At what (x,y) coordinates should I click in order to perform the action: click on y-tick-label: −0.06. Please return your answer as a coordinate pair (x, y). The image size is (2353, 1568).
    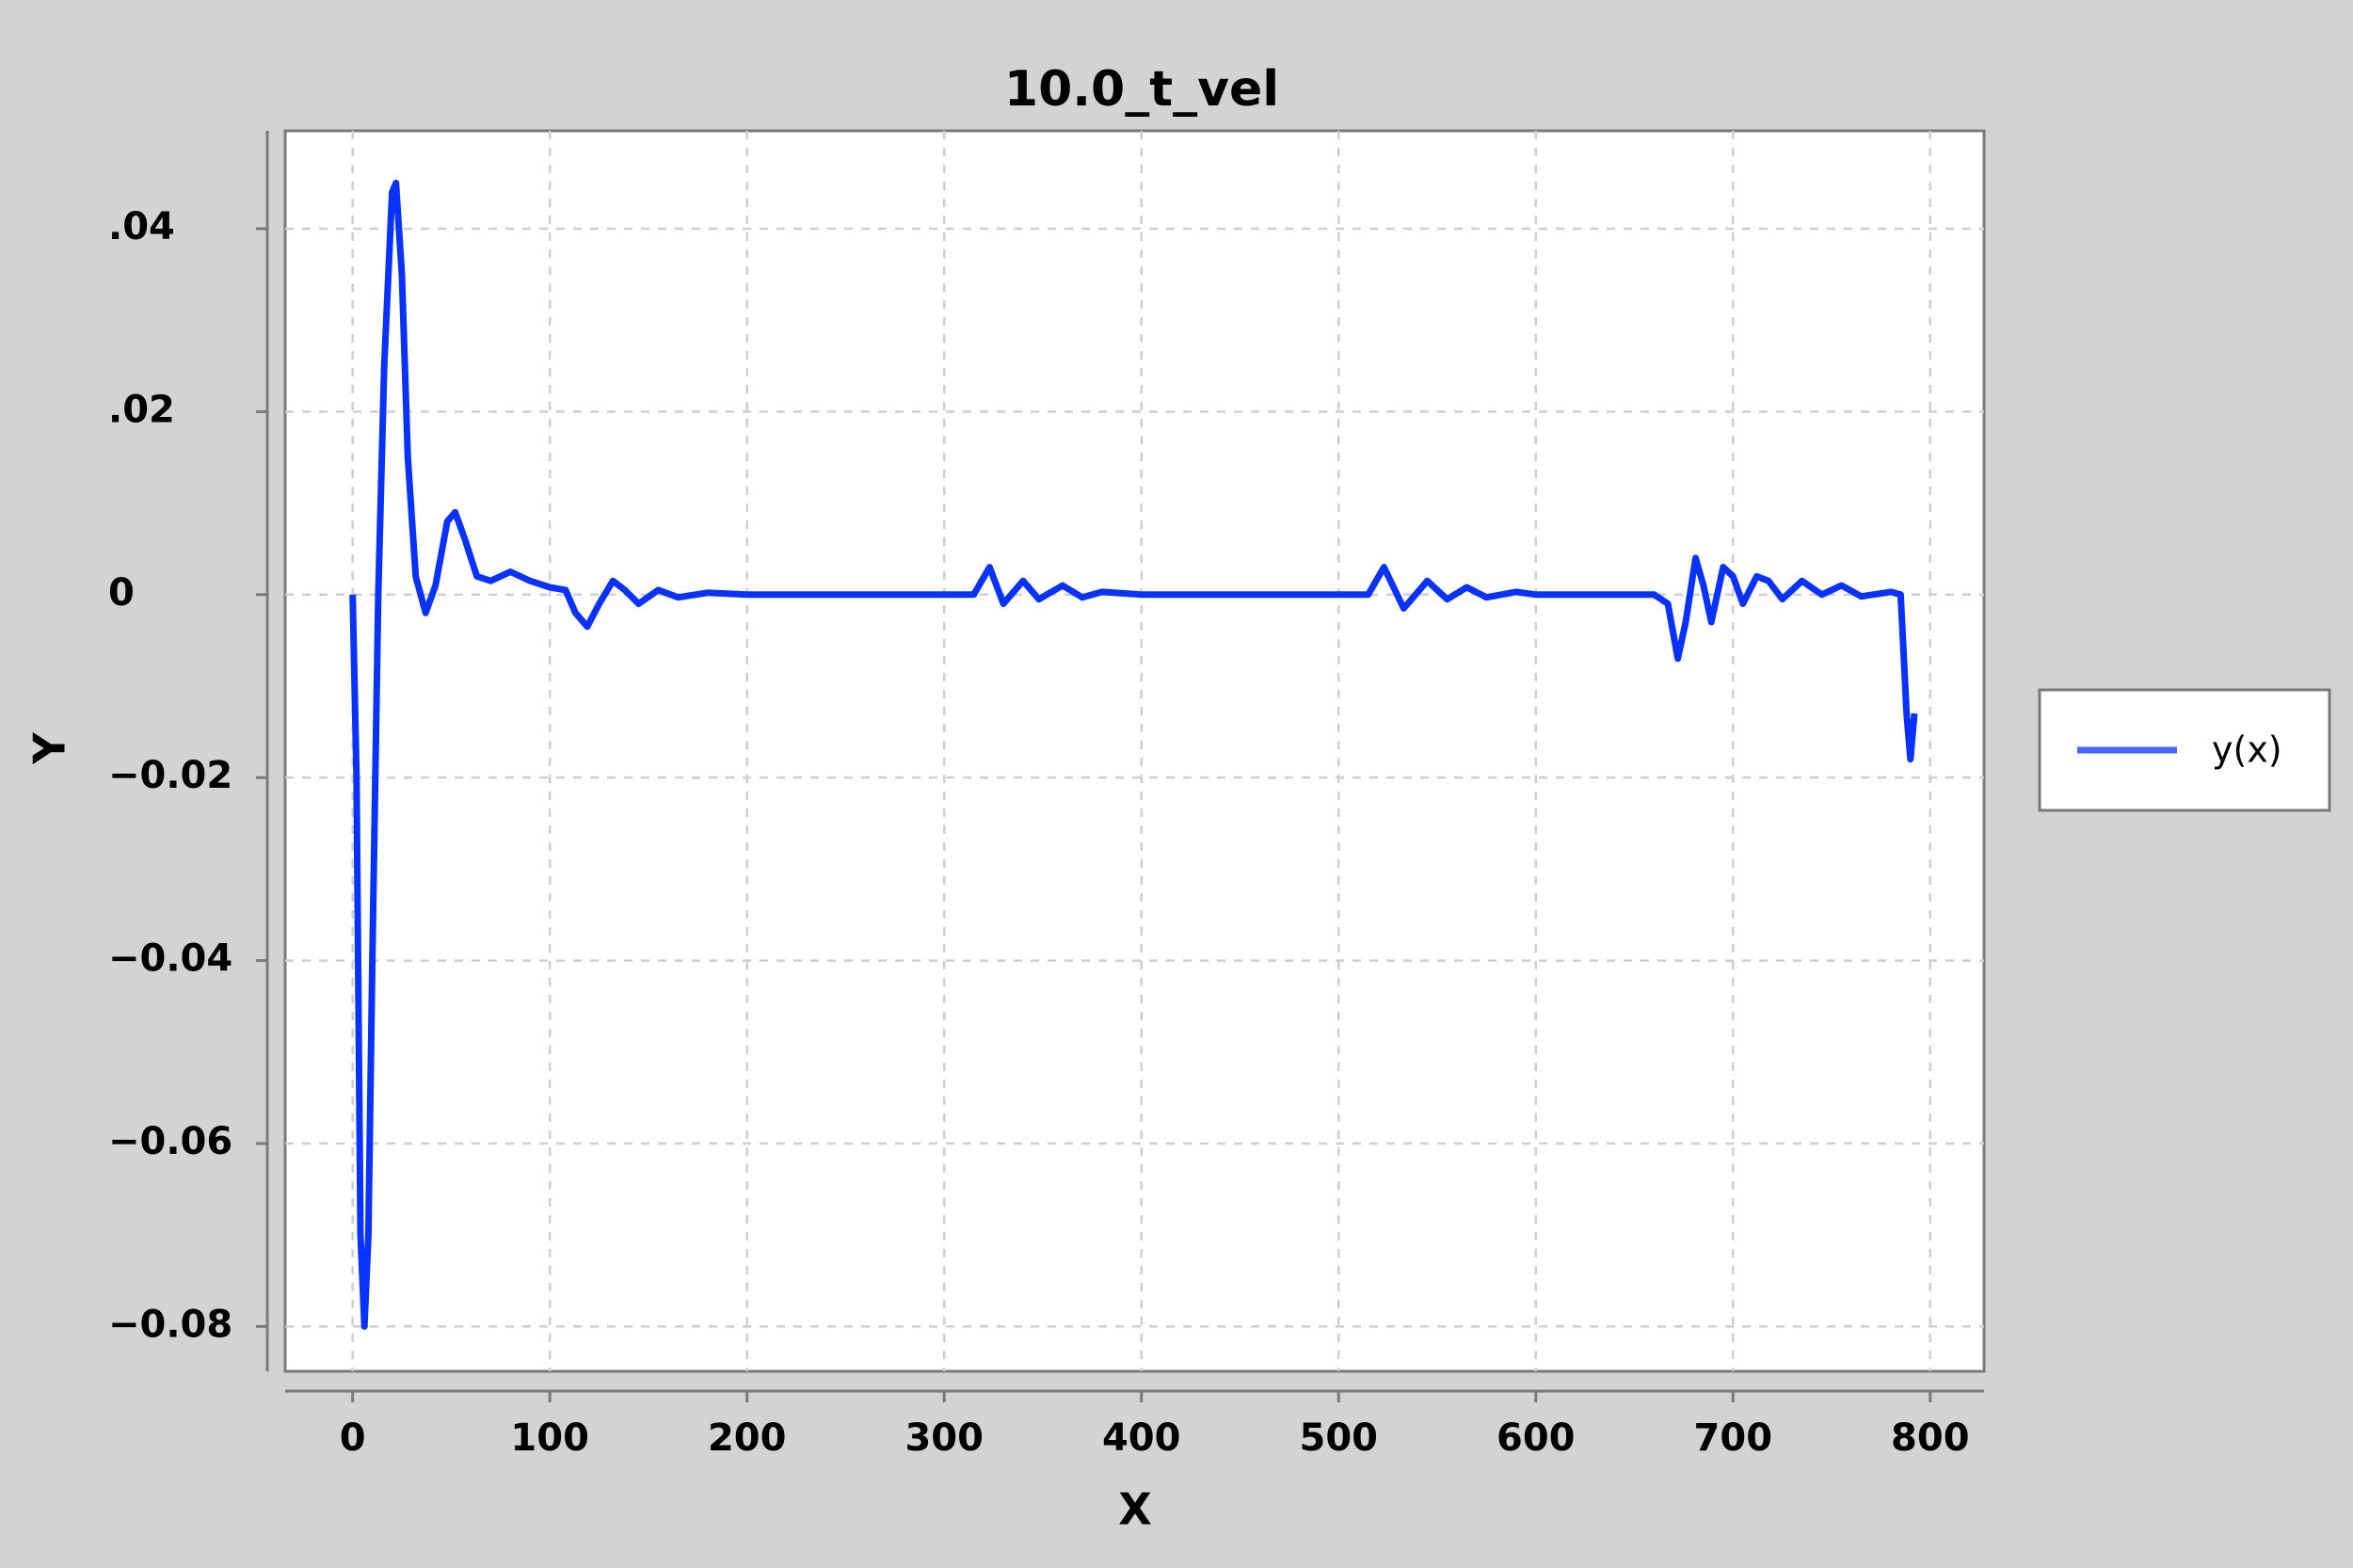
    Looking at the image, I should click on (170, 1141).